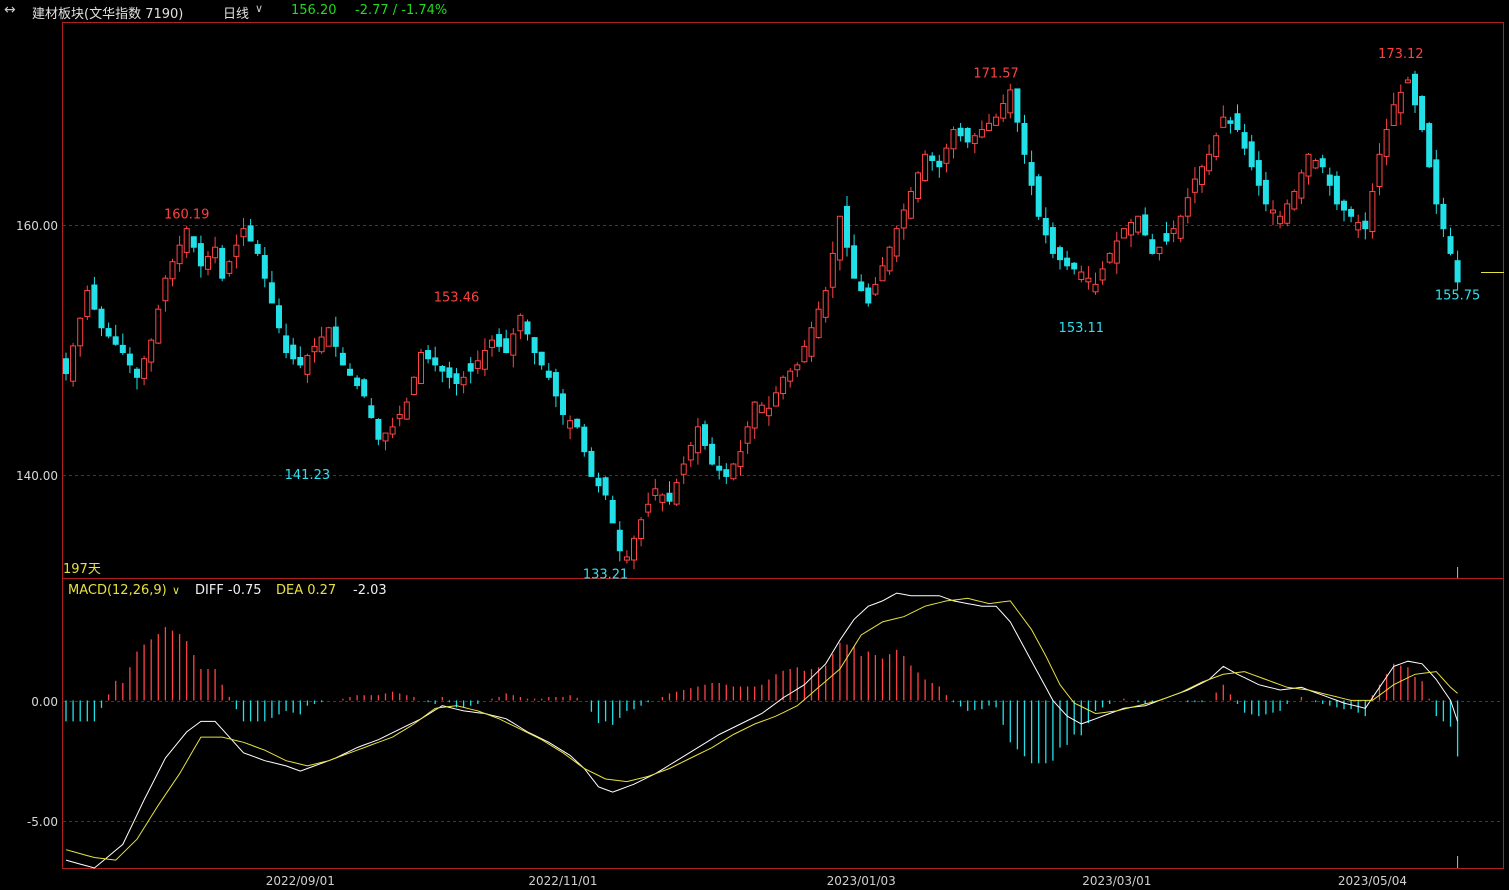 This screenshot has width=1509, height=890. Describe the element at coordinates (187, 214) in the screenshot. I see `price-annotation: 160.19` at that location.